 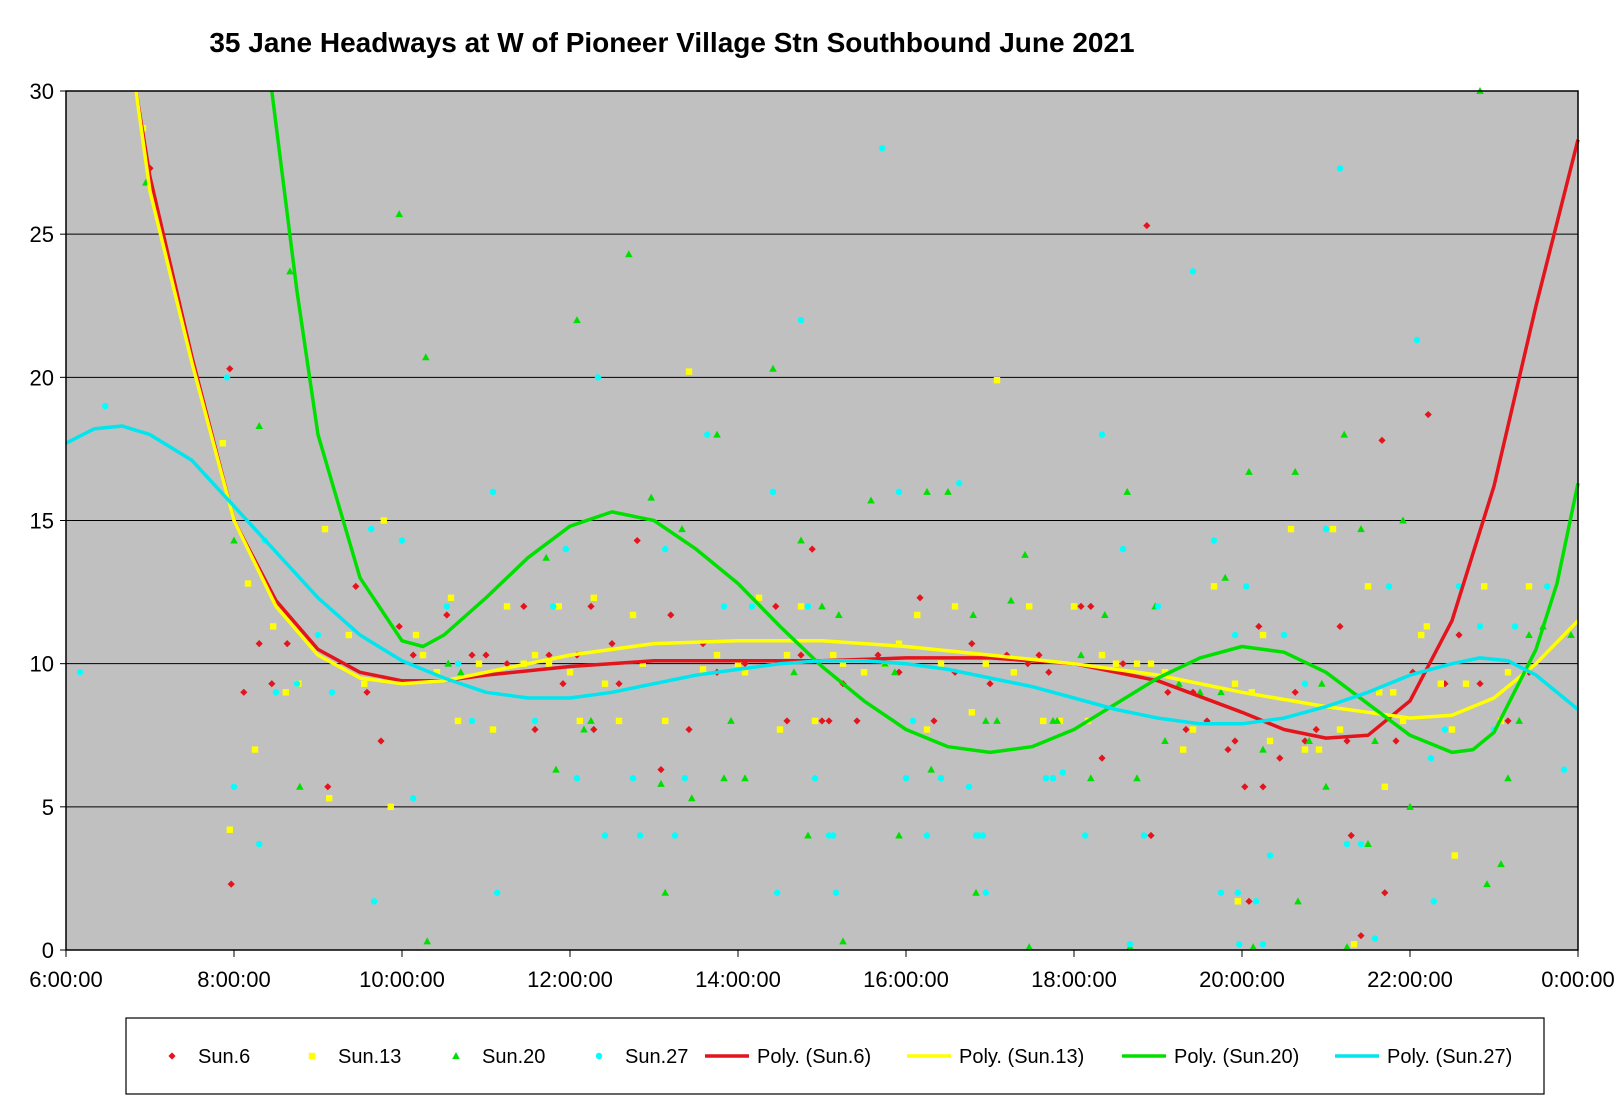 What do you see at coordinates (65, 979) in the screenshot?
I see `x-tick-label: 6:00:00` at bounding box center [65, 979].